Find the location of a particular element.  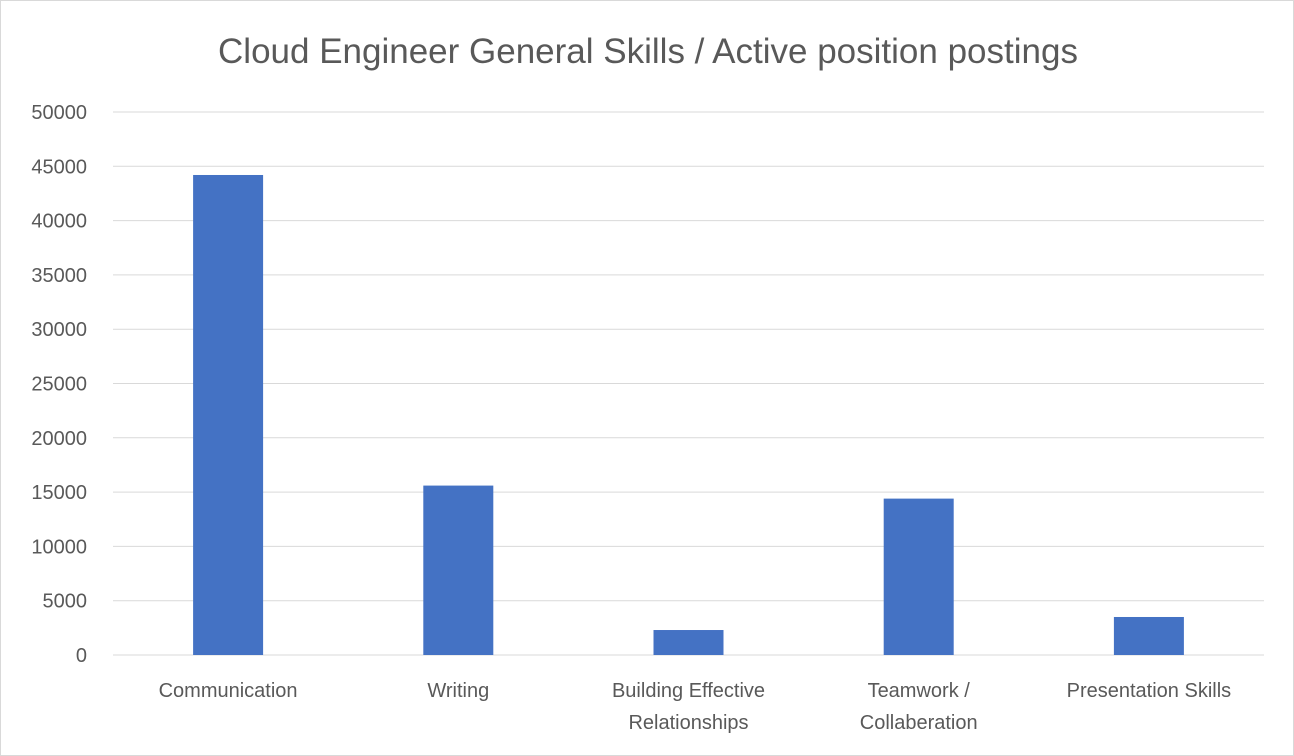

x-category-label: Teamwork / Collaberation is located at coordinates (919, 707).